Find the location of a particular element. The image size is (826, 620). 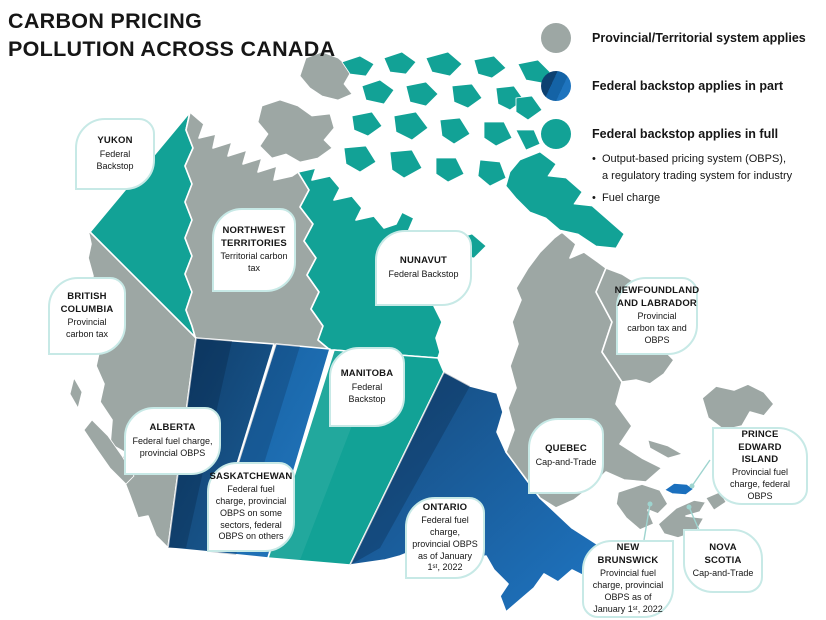

region-name: ALBERTA is located at coordinates (172, 428).